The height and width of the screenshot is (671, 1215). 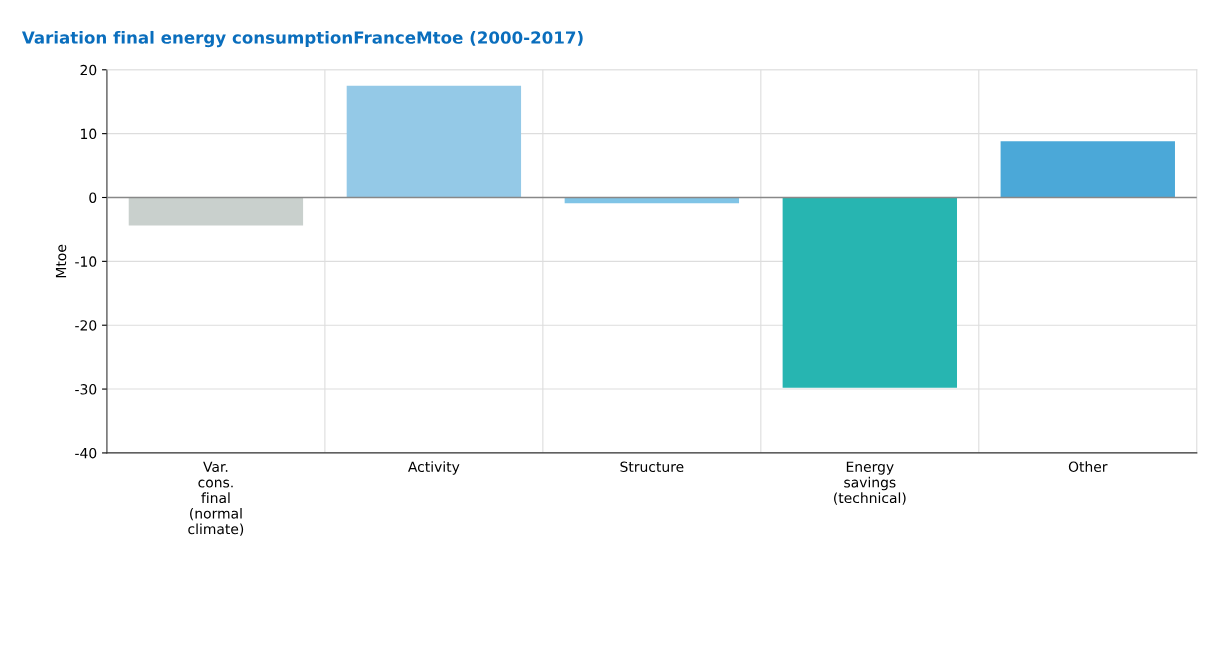 What do you see at coordinates (1088, 467) in the screenshot?
I see `x-tick-label: Other` at bounding box center [1088, 467].